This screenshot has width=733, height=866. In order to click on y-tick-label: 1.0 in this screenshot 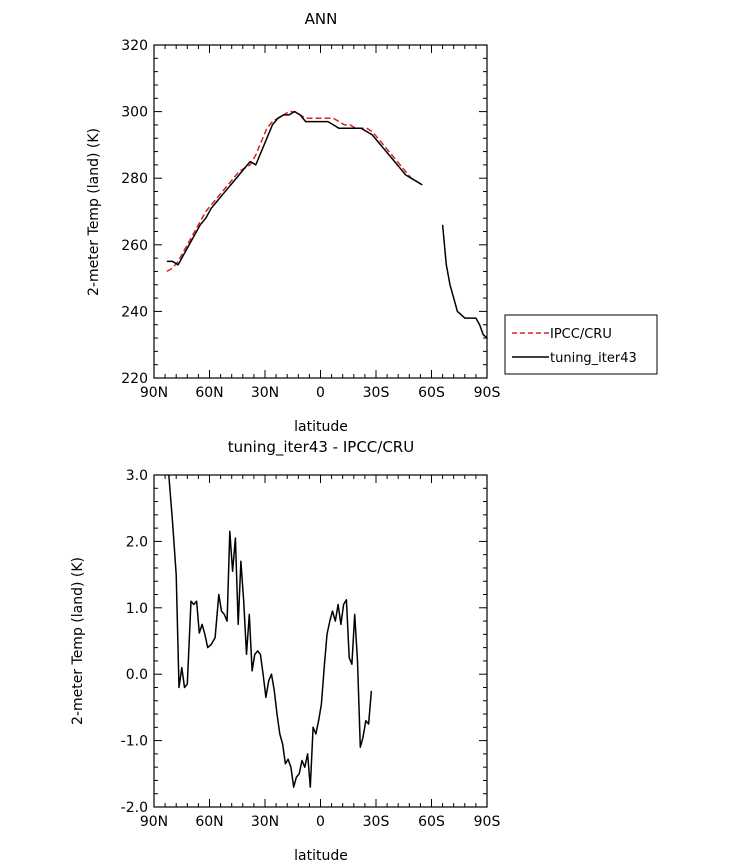, I will do `click(137, 609)`.